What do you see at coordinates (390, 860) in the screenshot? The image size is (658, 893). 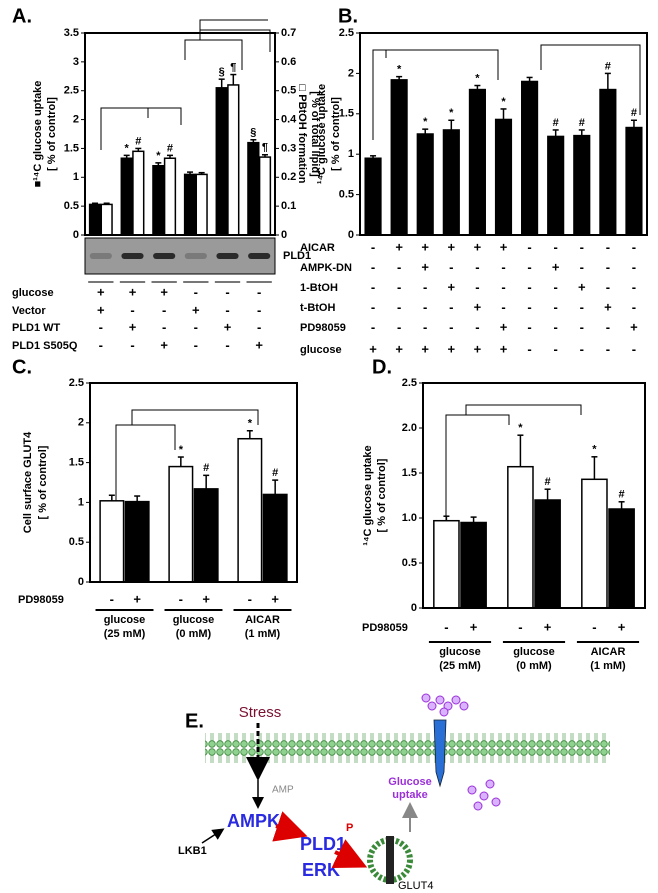 I see `glut4-protein` at bounding box center [390, 860].